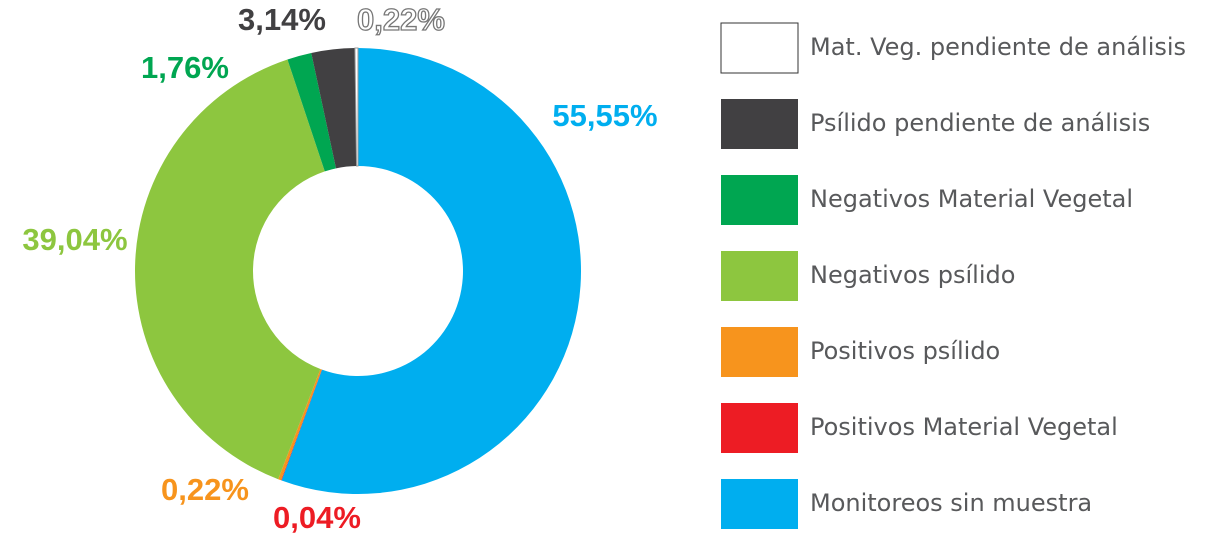 This screenshot has width=1219, height=537. I want to click on value-label: 39,04%, so click(74, 239).